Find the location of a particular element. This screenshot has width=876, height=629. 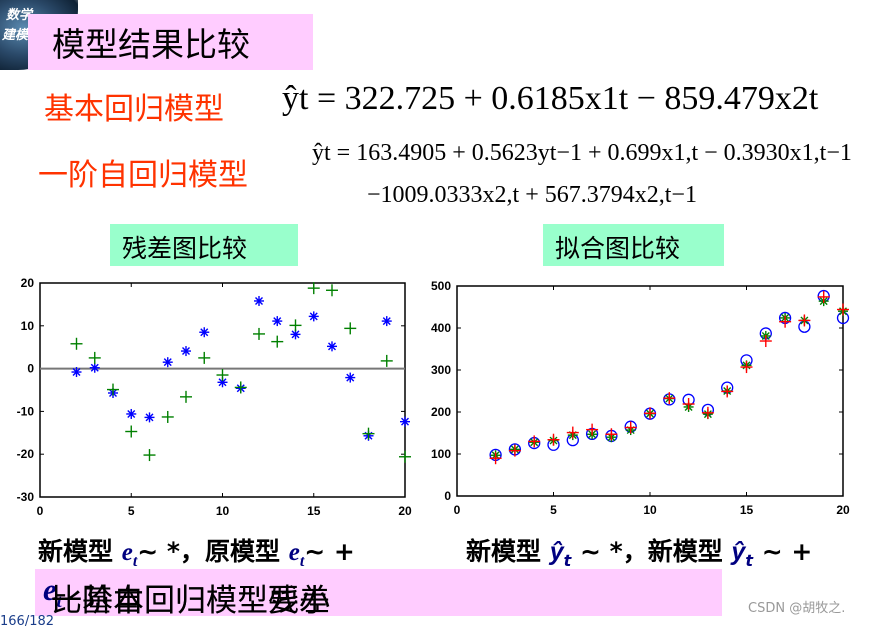

conclusion-symbol: e is located at coordinates (50, 589).